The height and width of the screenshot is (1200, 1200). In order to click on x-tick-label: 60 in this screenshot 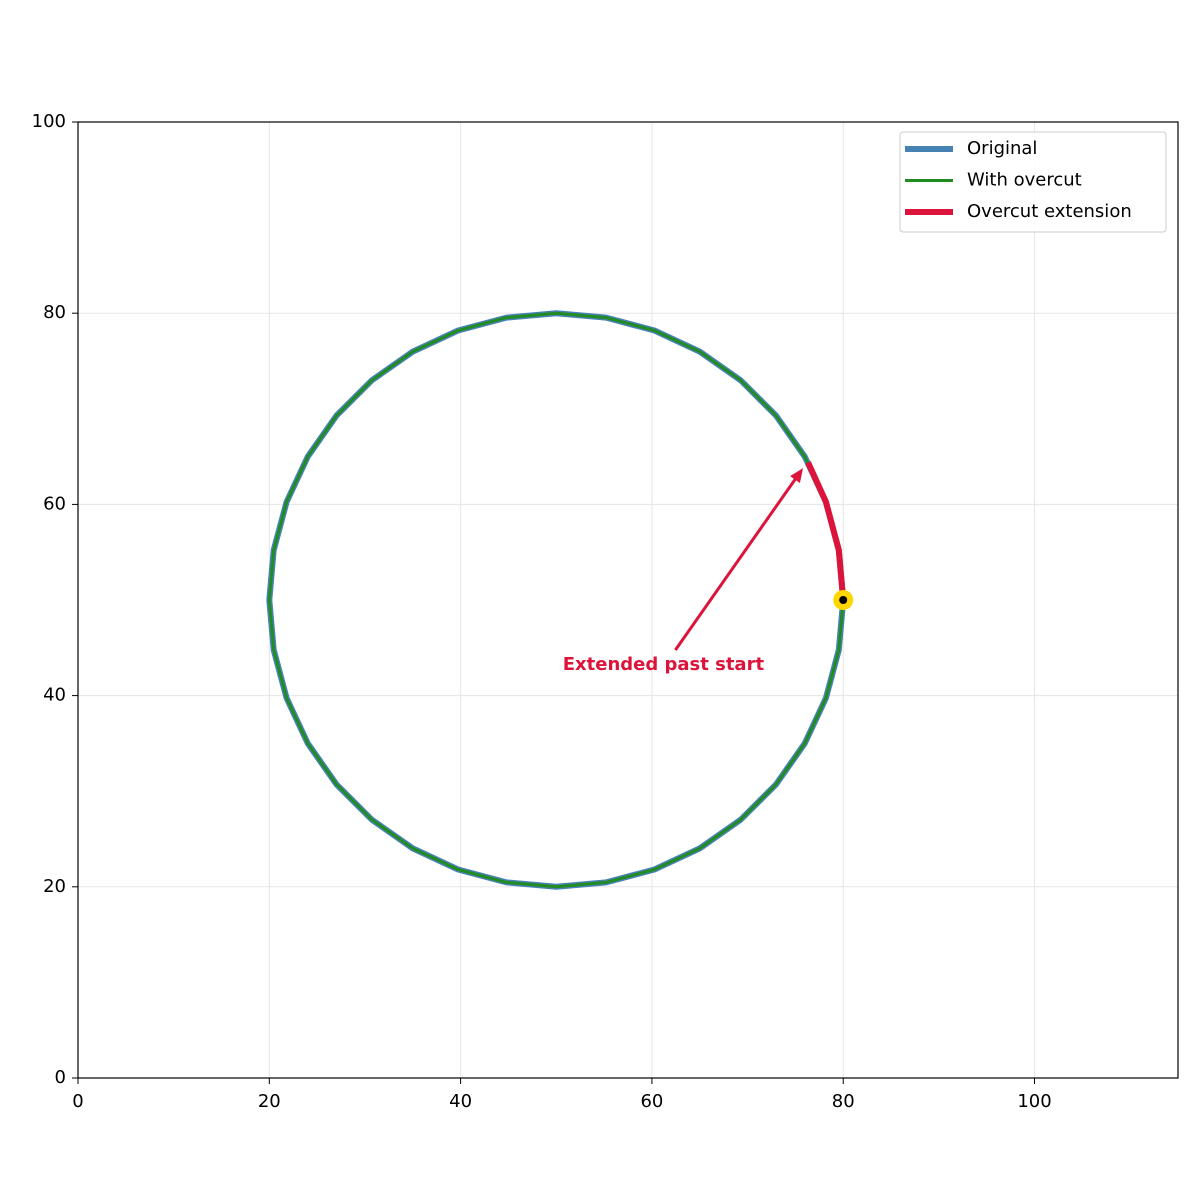, I will do `click(651, 1101)`.